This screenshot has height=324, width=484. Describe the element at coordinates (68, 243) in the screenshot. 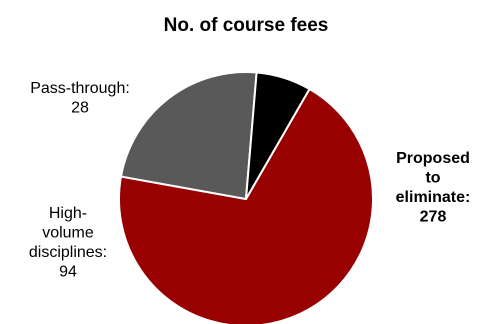

I see `slice-label-2: High-volume disciplines: 94` at that location.